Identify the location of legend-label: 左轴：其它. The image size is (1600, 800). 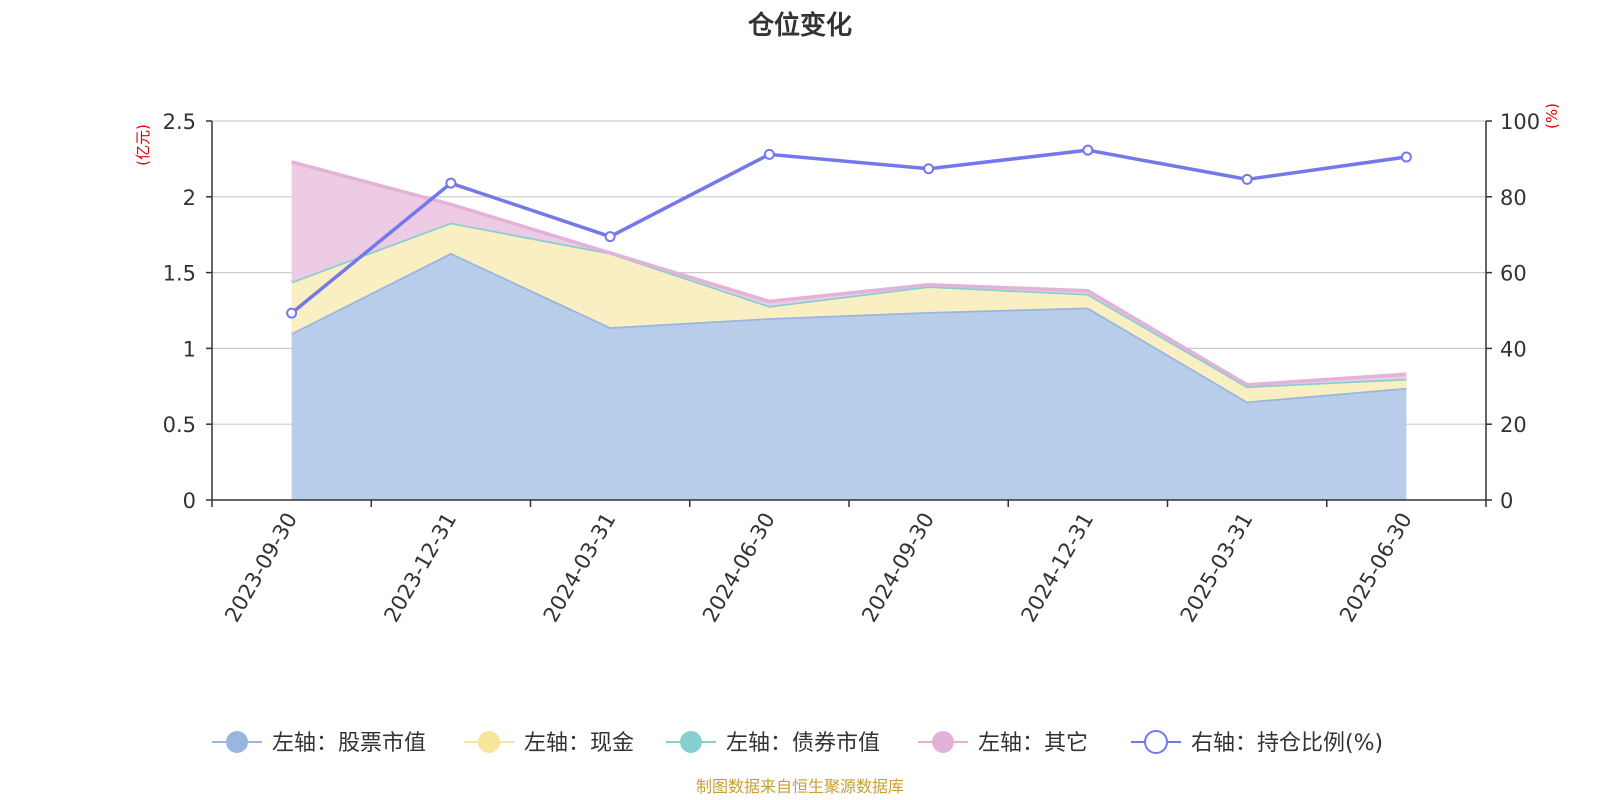
(1033, 743).